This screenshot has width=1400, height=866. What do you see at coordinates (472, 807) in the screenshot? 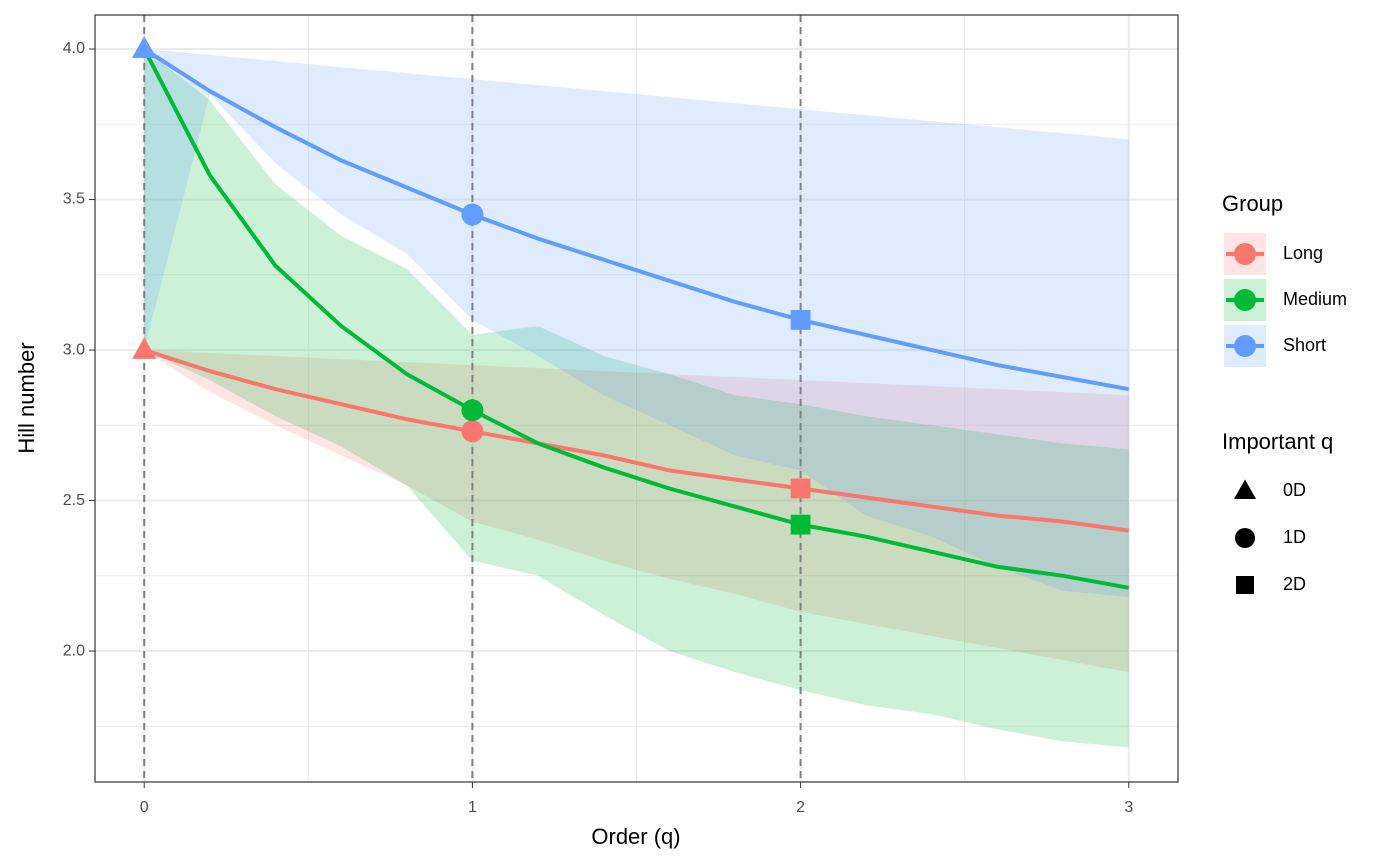
I see `x-tick-label: 1` at bounding box center [472, 807].